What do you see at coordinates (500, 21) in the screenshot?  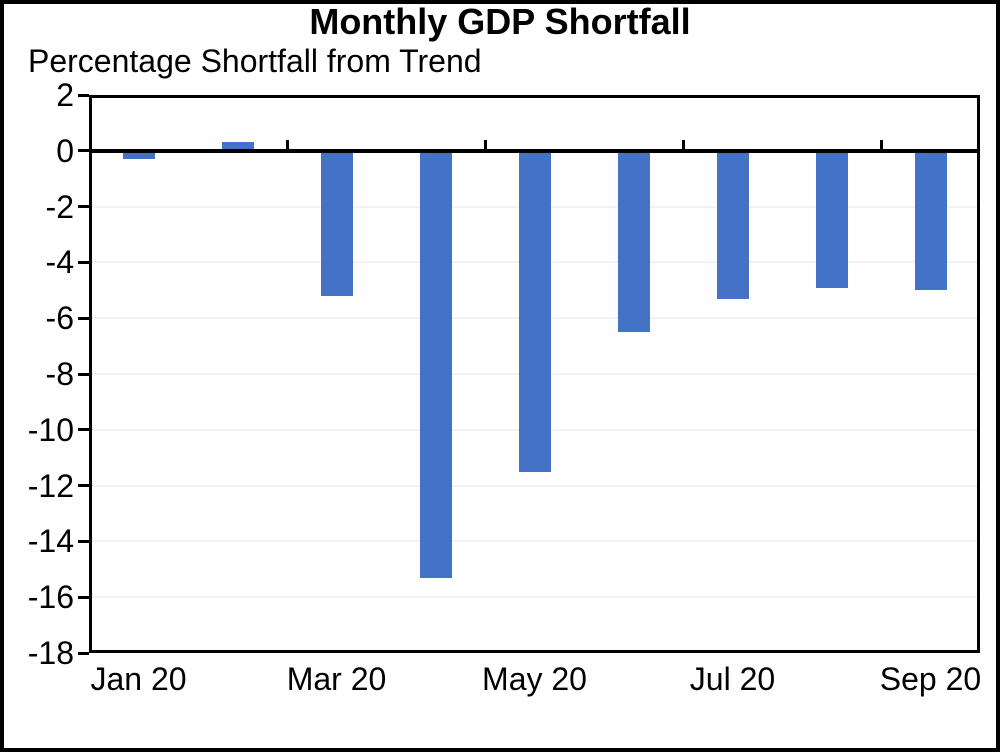 I see `chart-title: Monthly GDP Shortfall` at bounding box center [500, 21].